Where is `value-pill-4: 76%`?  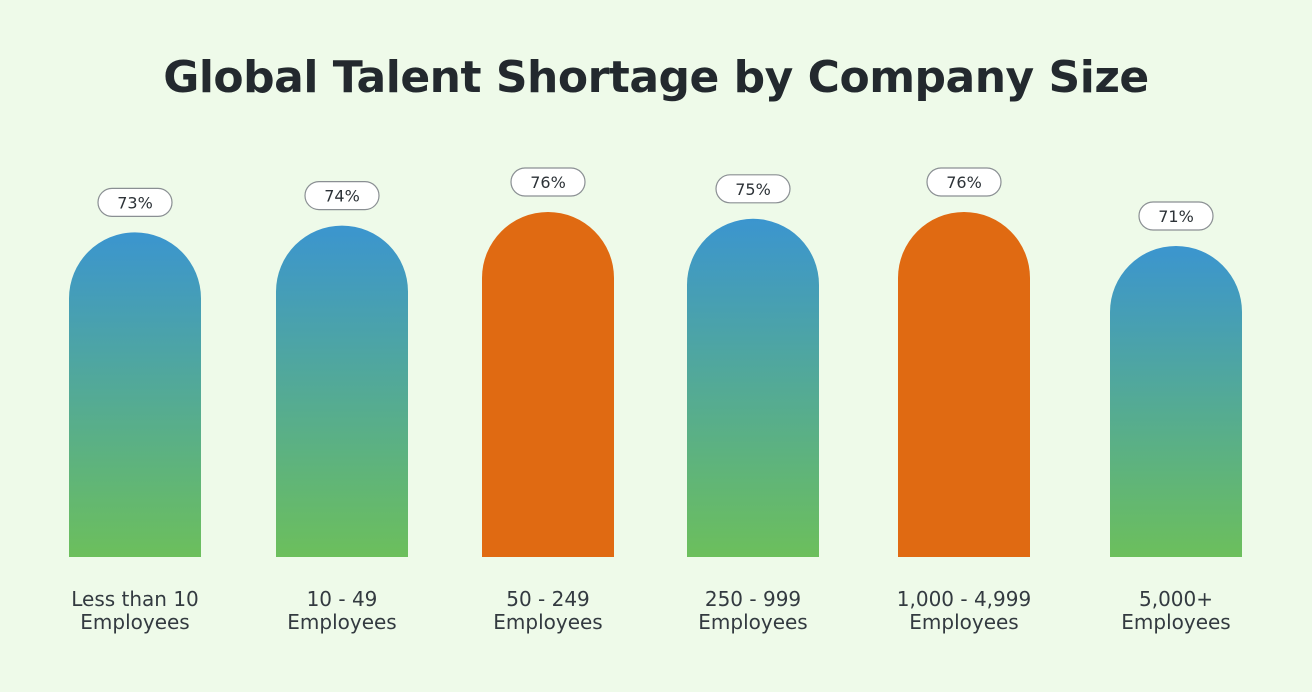
value-pill-4: 76% is located at coordinates (964, 182).